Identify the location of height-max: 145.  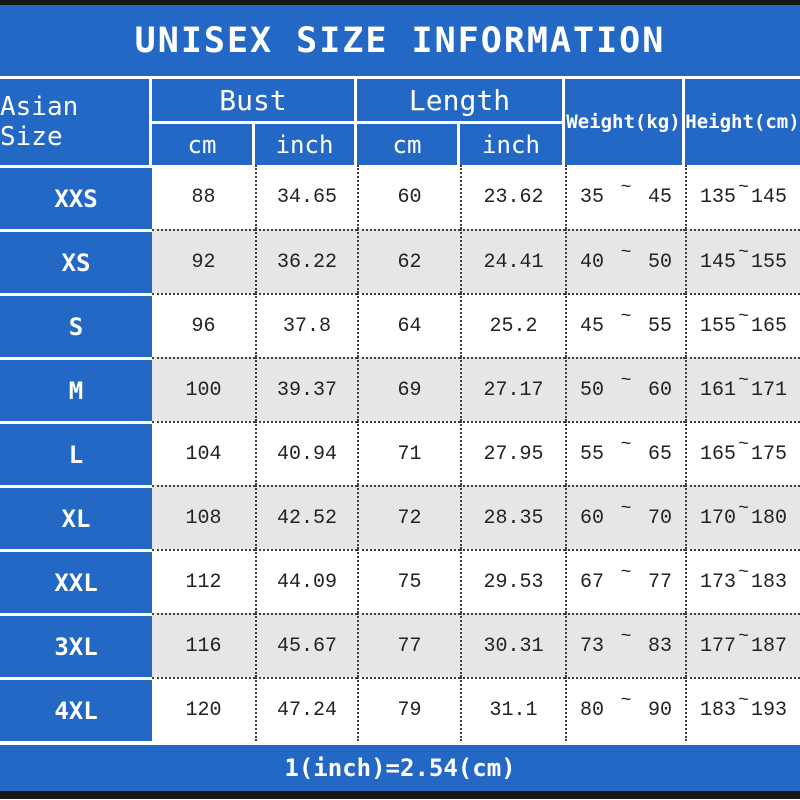
(768, 197).